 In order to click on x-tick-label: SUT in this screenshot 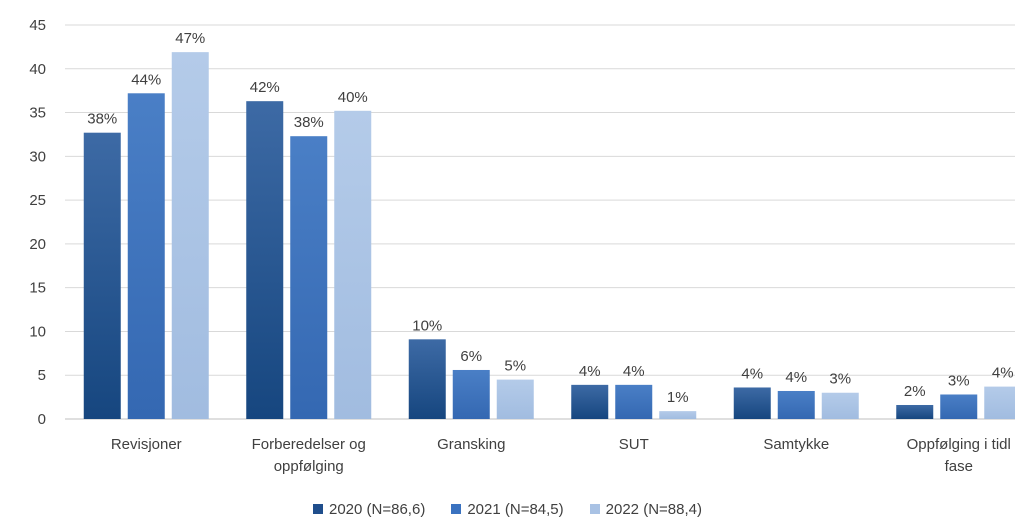, I will do `click(634, 444)`.